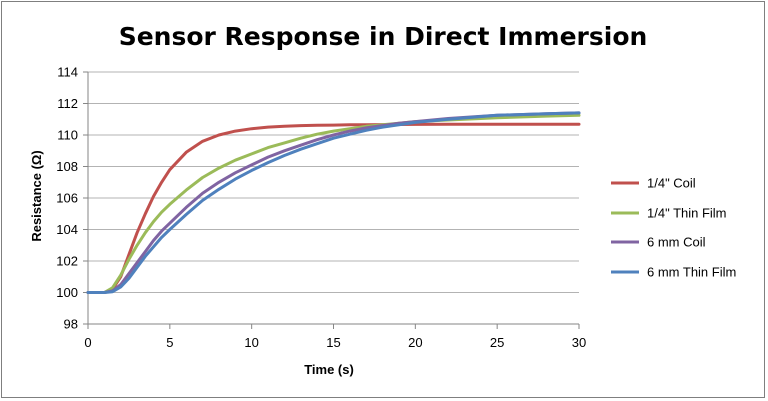 This screenshot has width=768, height=401. What do you see at coordinates (169, 342) in the screenshot?
I see `x-tick-label: 5` at bounding box center [169, 342].